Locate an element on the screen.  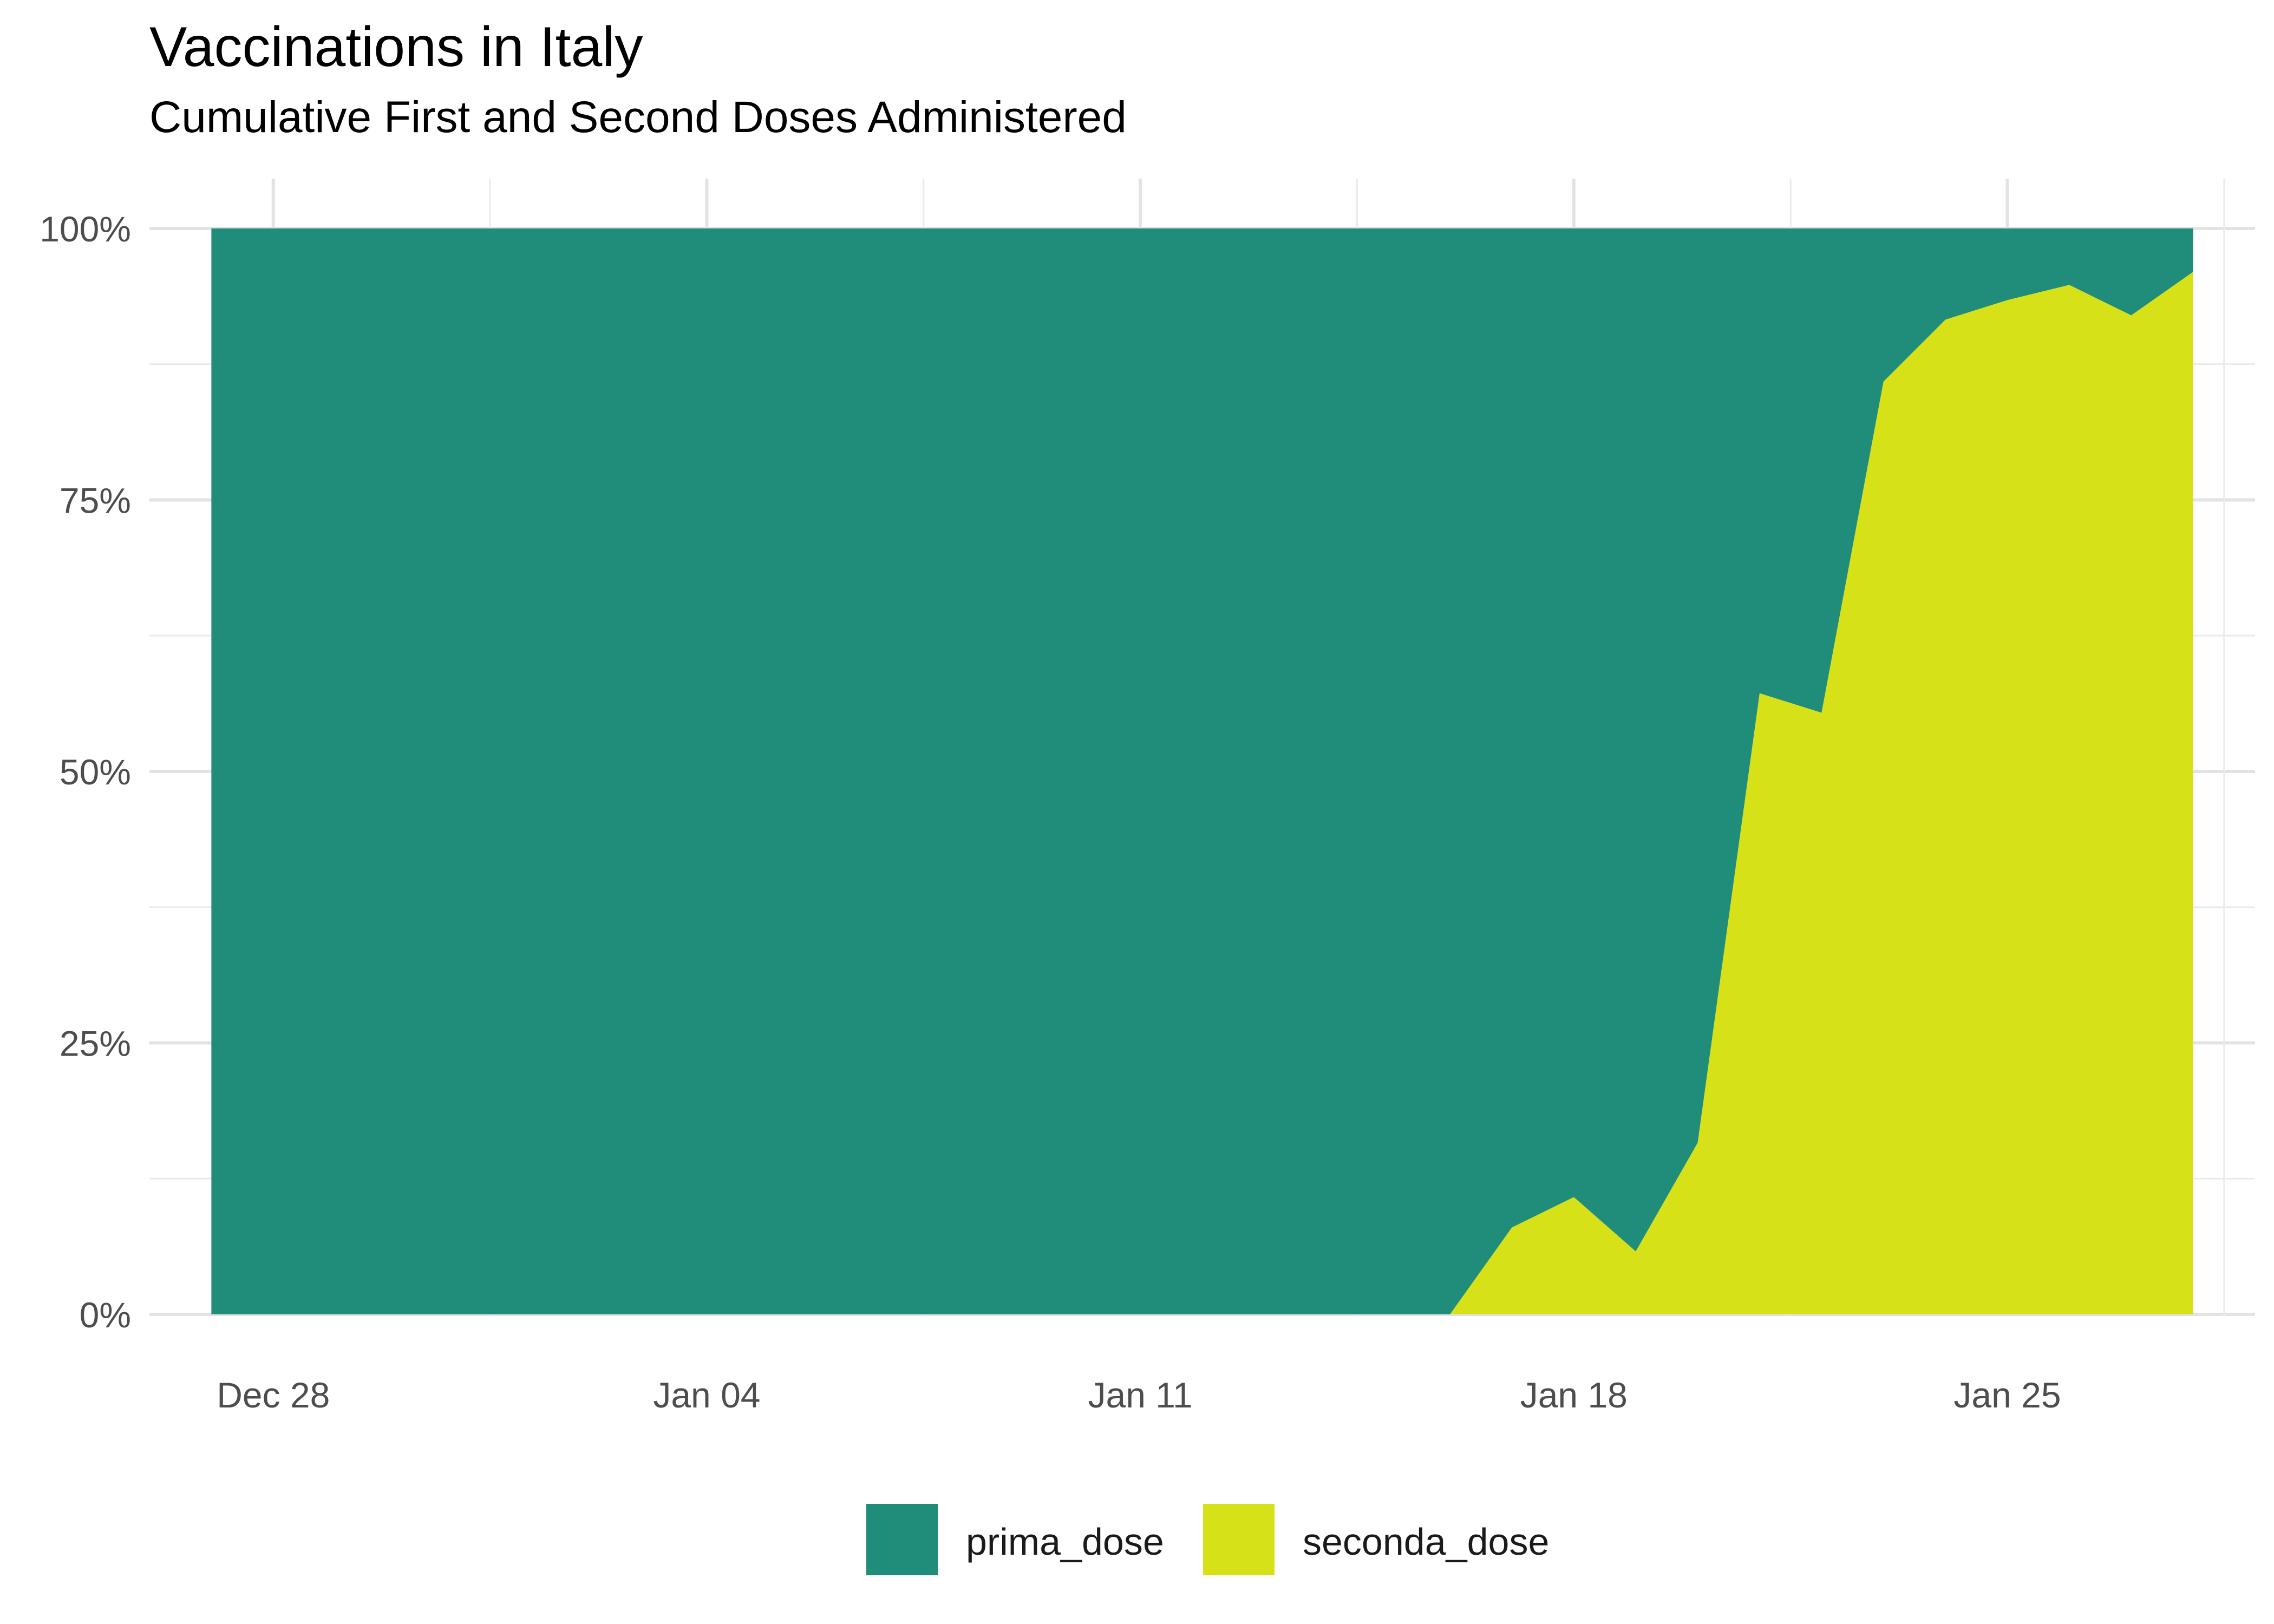
y-tick-label: 25% is located at coordinates (96, 1044).